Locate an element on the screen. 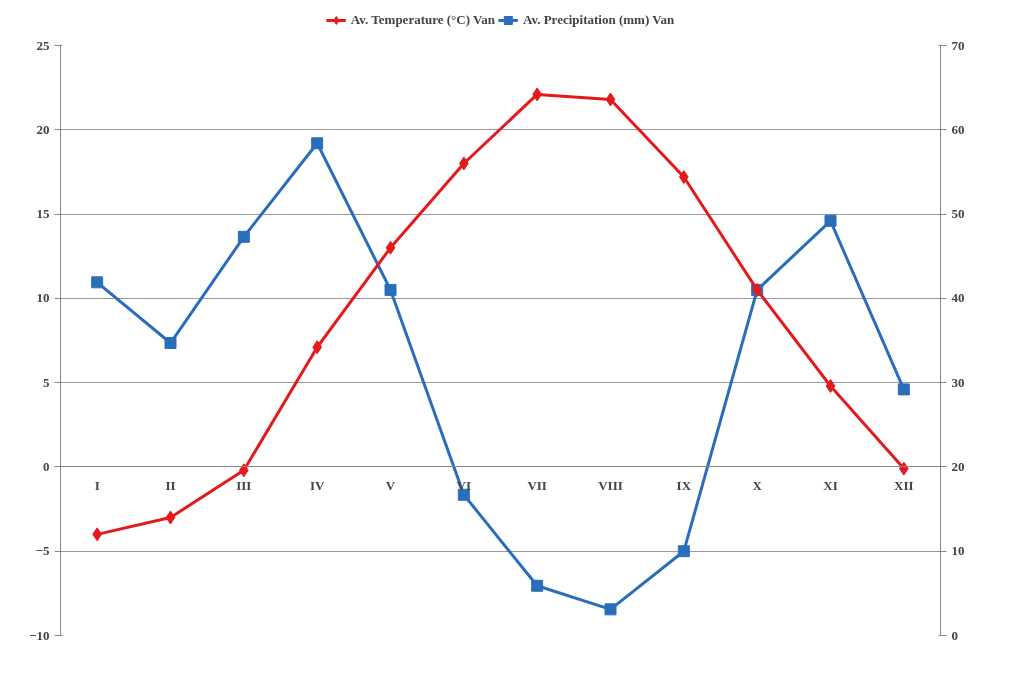 Image resolution: width=1035 pixels, height=673 pixels. x-tick-label: V is located at coordinates (390, 485).